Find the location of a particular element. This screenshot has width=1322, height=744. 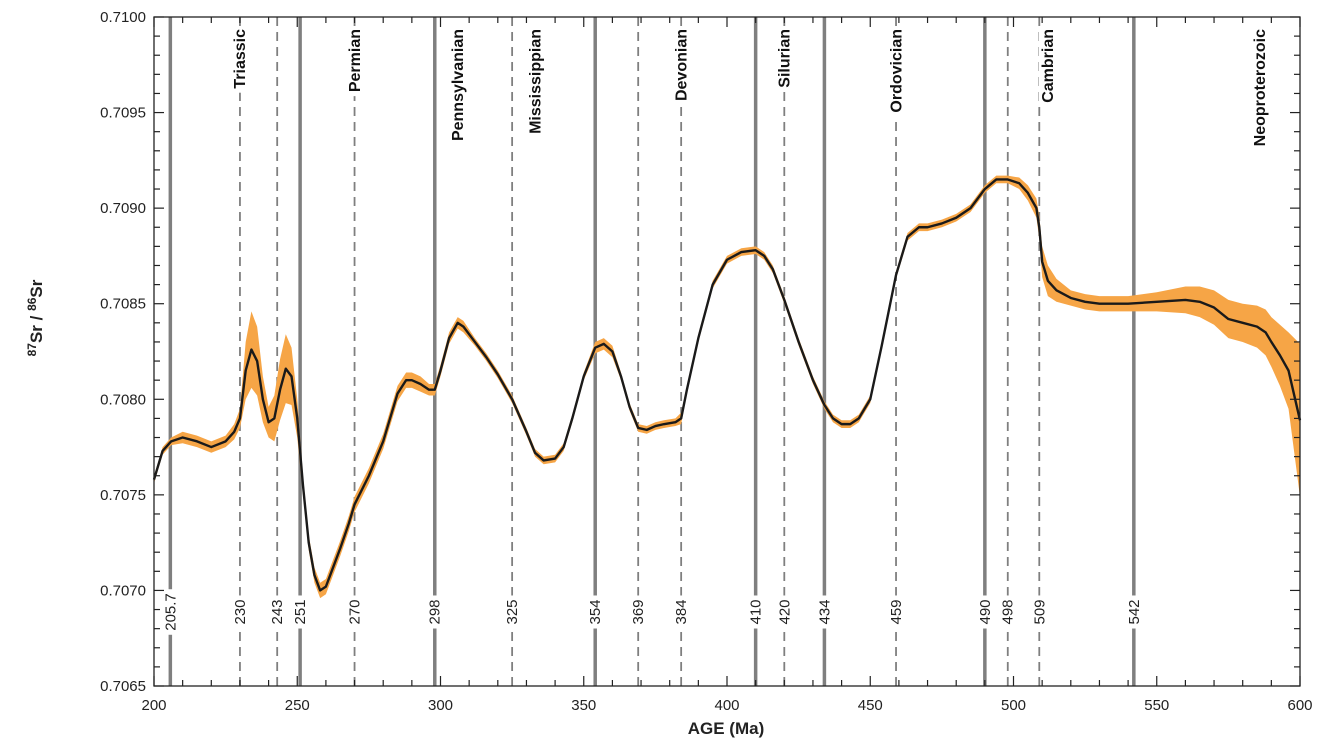

boundary-age-label: 490 is located at coordinates (985, 611).